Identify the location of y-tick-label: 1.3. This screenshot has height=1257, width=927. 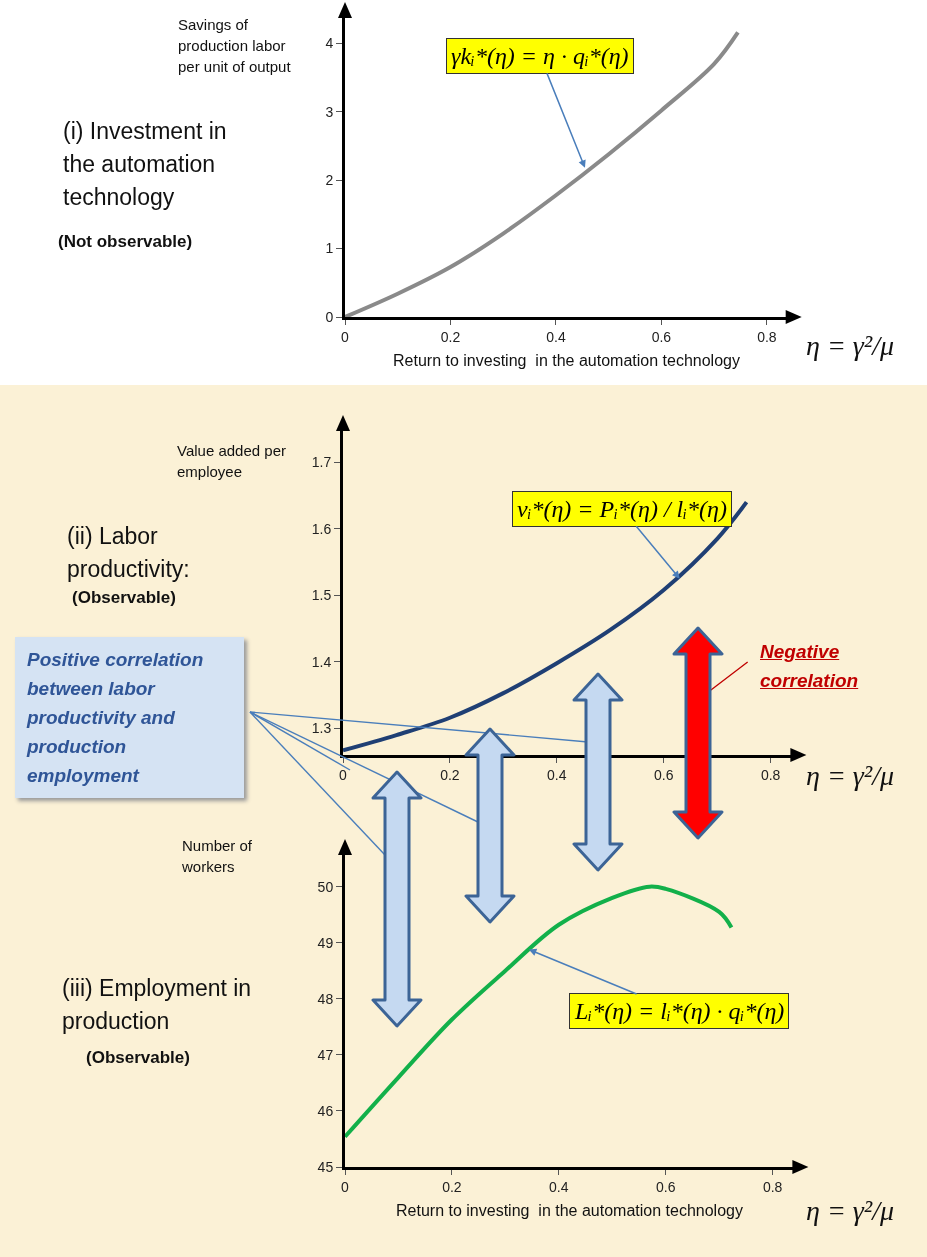
(321, 728).